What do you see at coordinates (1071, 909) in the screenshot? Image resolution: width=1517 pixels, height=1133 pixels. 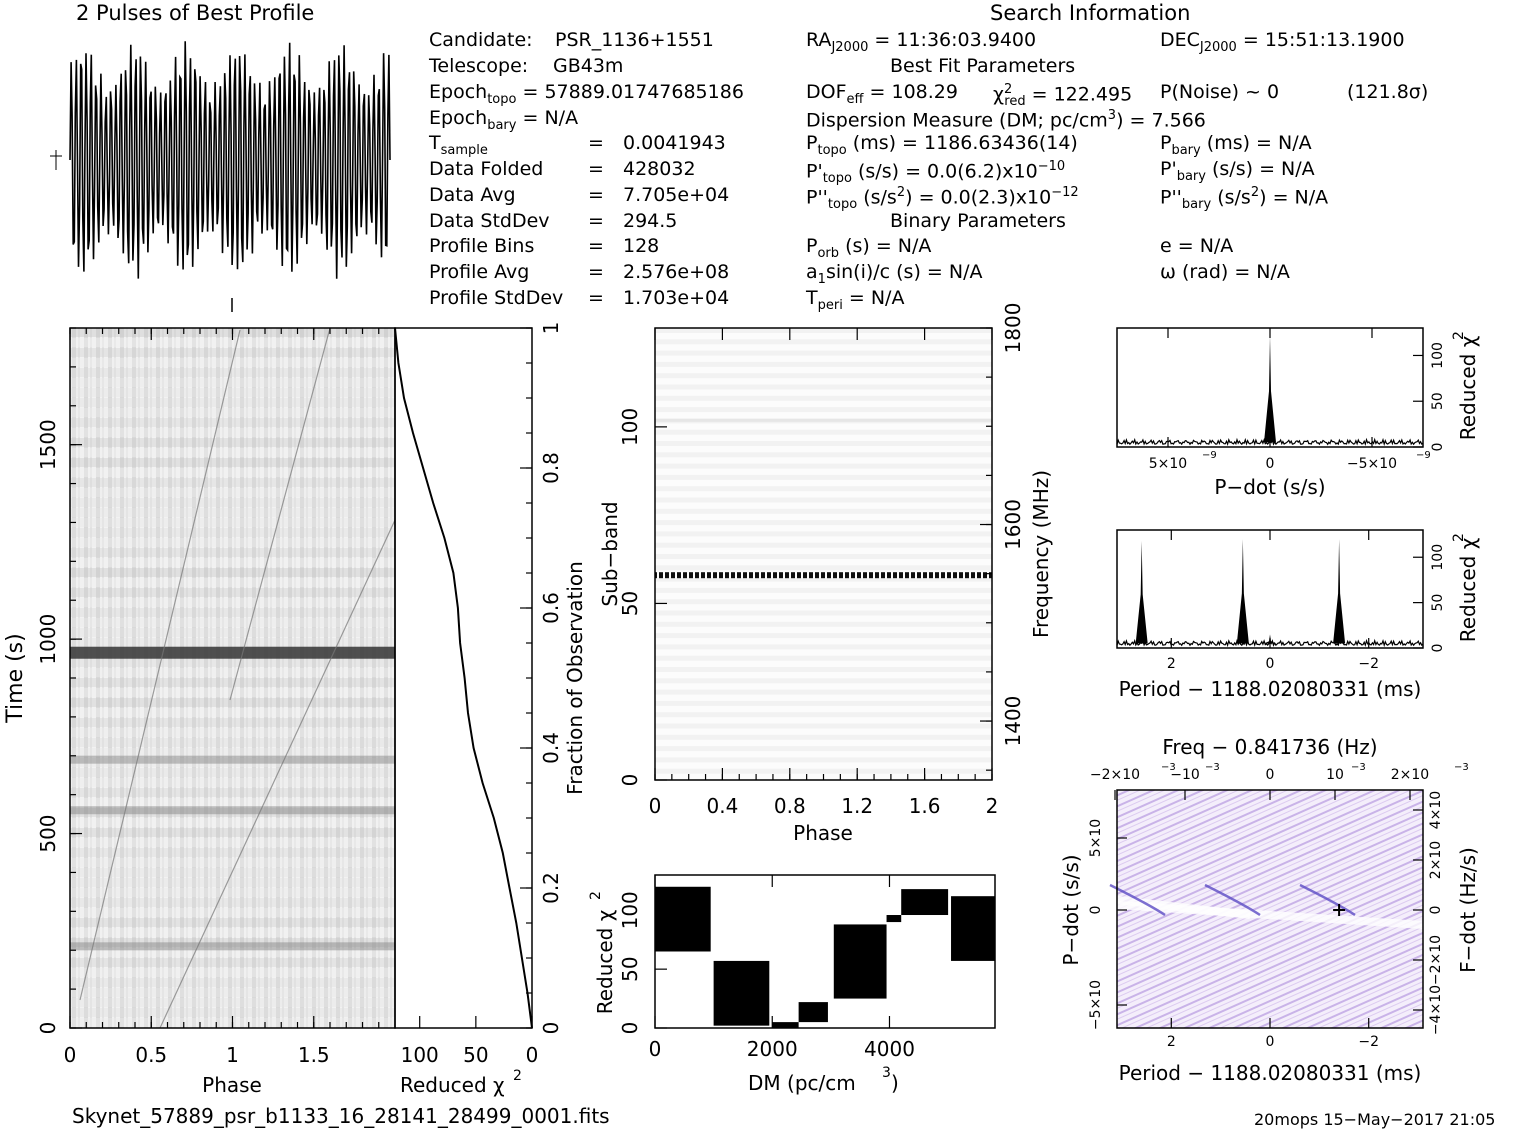 I see `y-axis-label: P−dot (s/s)` at bounding box center [1071, 909].